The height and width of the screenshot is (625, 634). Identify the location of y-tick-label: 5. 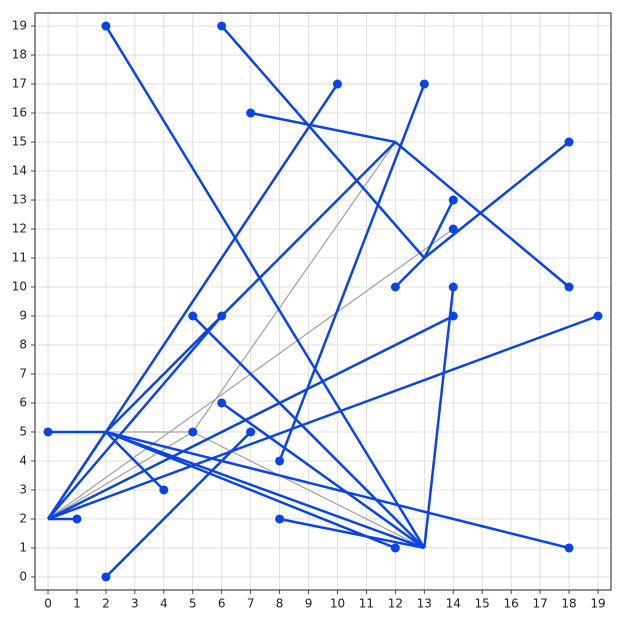
(23, 431).